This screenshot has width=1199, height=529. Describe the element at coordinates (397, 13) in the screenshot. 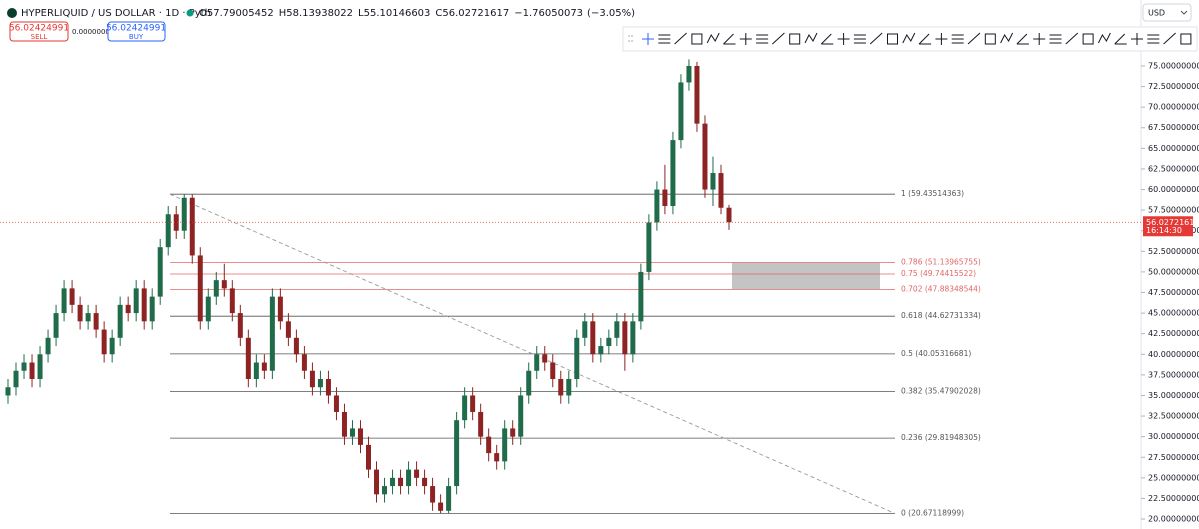

I see `legend-value: 55.10146603` at that location.